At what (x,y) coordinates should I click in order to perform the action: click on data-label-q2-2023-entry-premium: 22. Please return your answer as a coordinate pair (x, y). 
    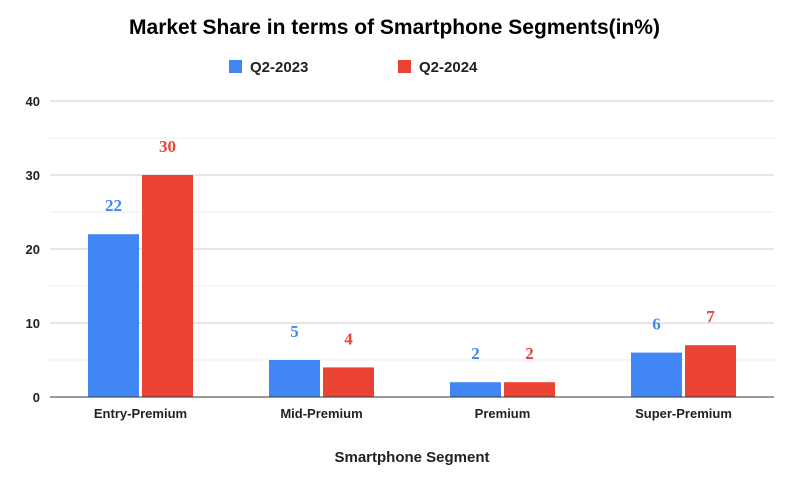
    Looking at the image, I should click on (113, 205).